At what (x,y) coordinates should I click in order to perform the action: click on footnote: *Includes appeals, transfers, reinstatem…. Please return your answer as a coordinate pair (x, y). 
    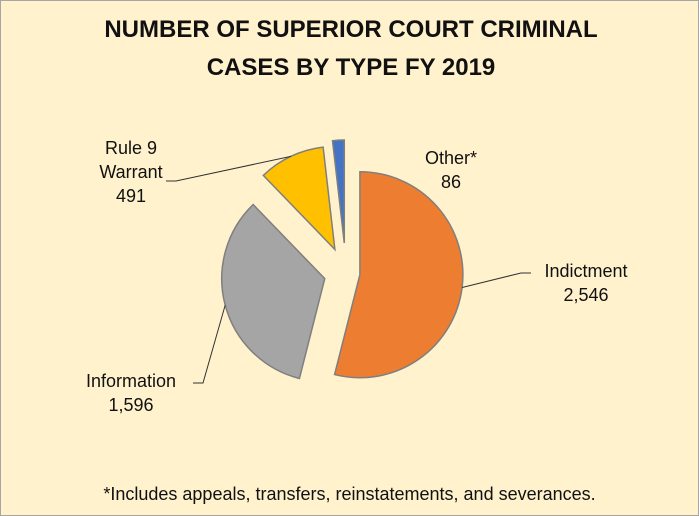
    Looking at the image, I should click on (349, 494).